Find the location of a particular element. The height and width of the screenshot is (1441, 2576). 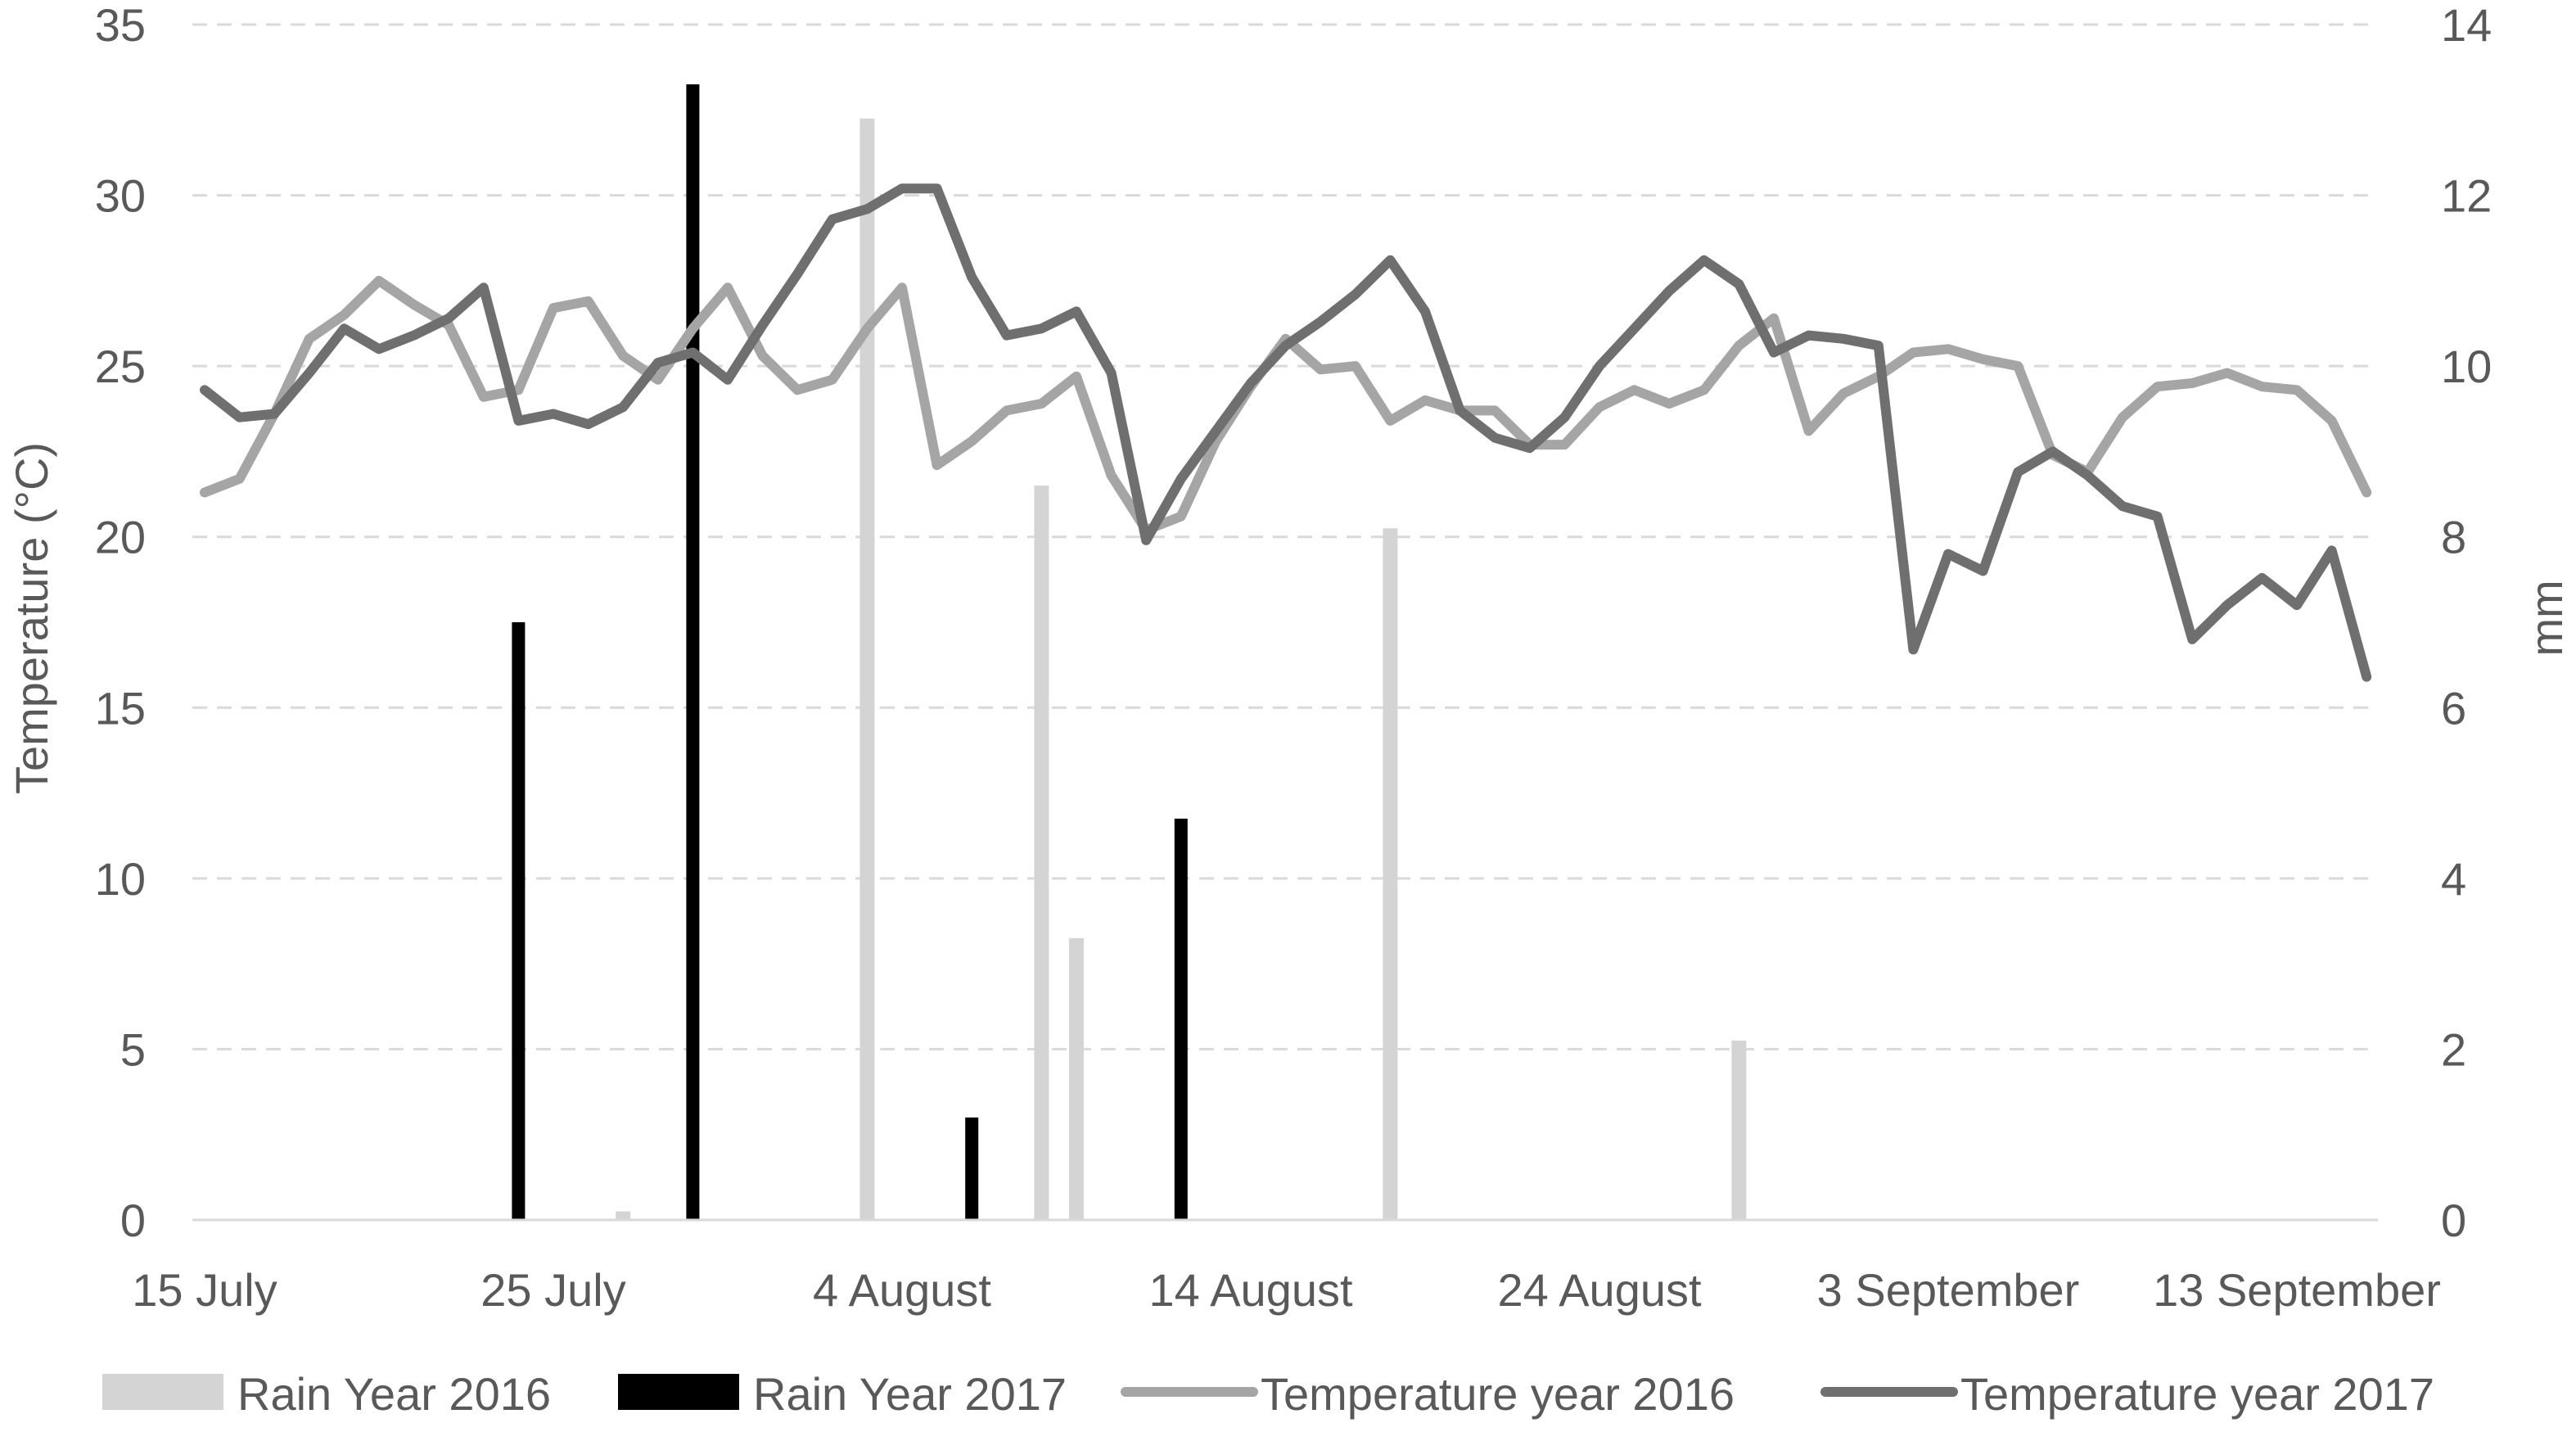

legend-label: Temperature year 2016 is located at coordinates (1498, 1394).